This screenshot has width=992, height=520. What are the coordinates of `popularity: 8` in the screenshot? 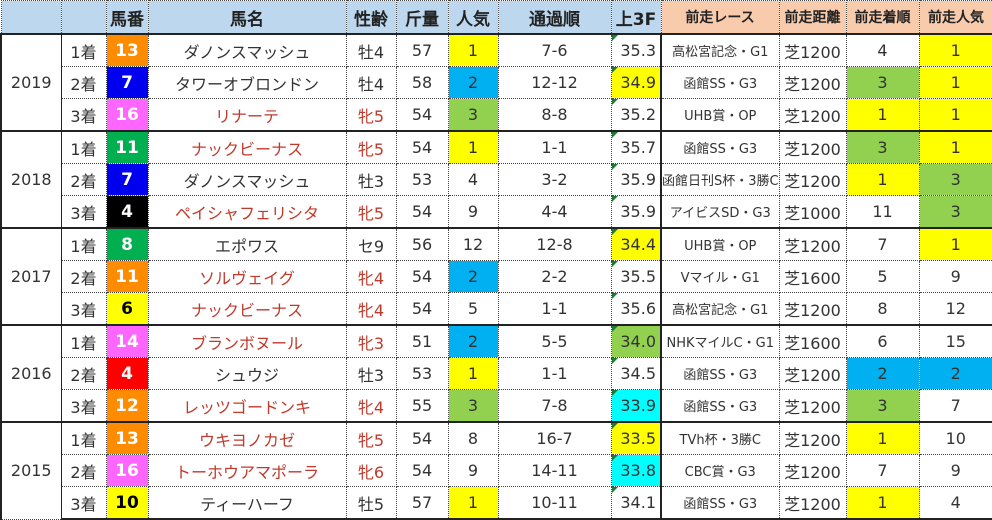 It's located at (473, 438).